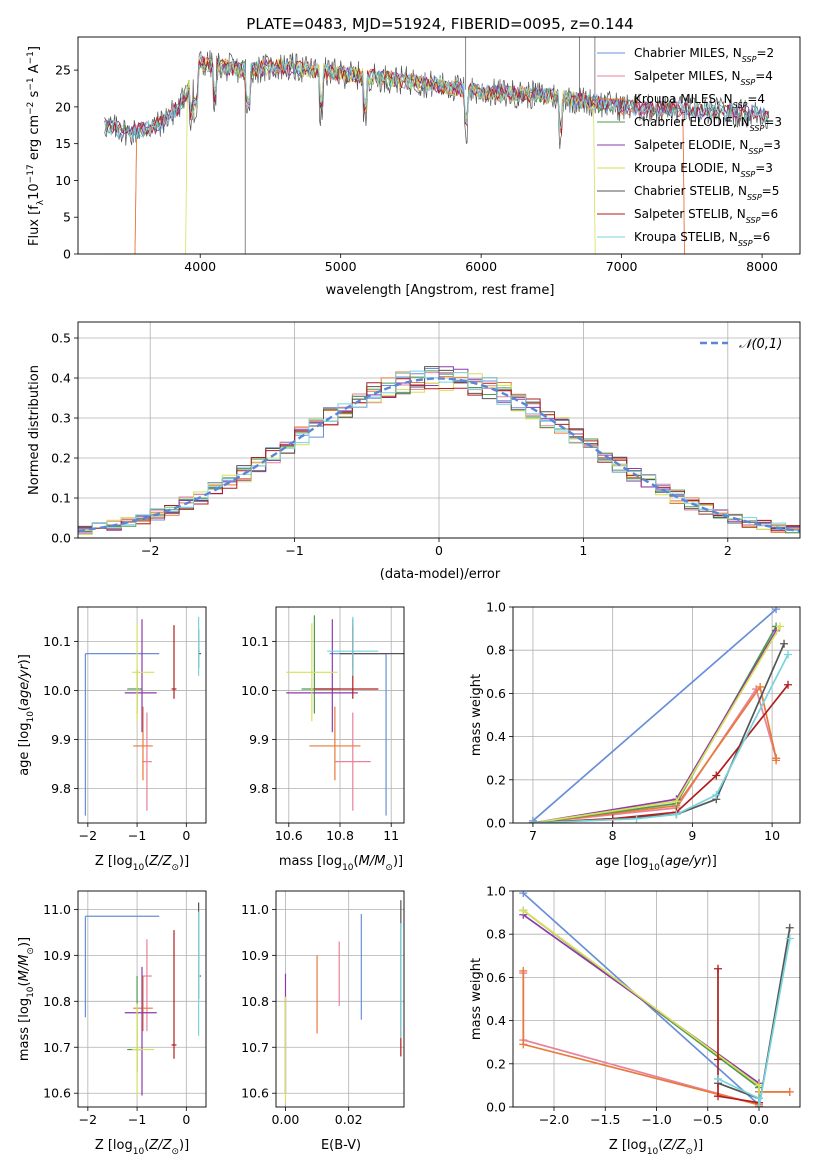 This screenshot has height=1170, width=819. Describe the element at coordinates (583, 550) in the screenshot. I see `x-tick-label: 1` at that location.